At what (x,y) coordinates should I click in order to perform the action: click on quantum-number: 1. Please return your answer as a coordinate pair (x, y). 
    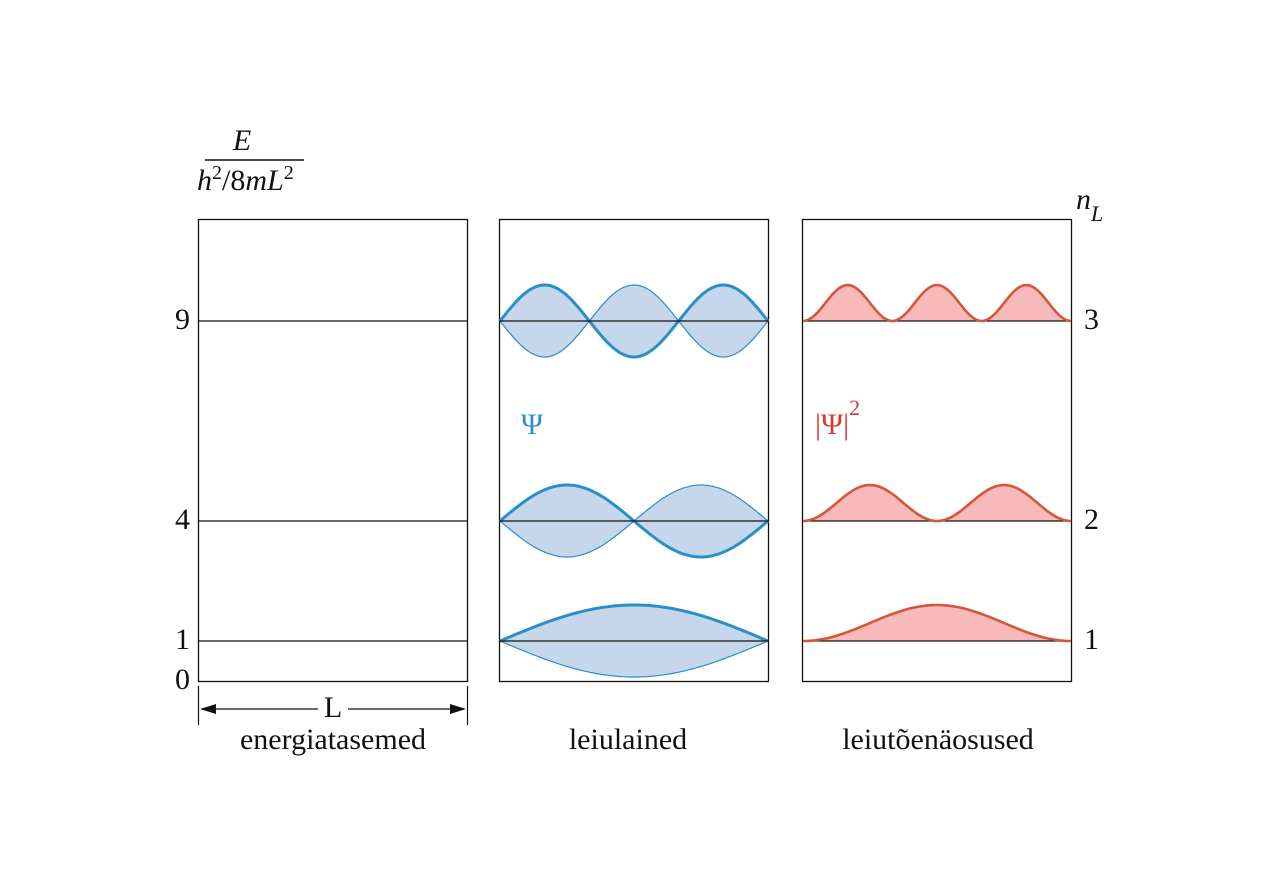
    Looking at the image, I should click on (1091, 639).